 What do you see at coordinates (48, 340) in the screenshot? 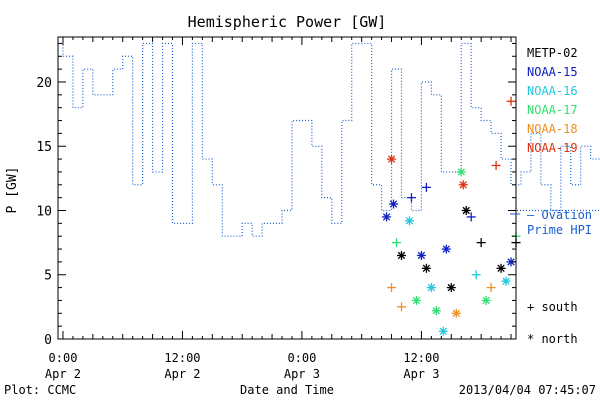
I see `y-tick-label: 0` at bounding box center [48, 340].